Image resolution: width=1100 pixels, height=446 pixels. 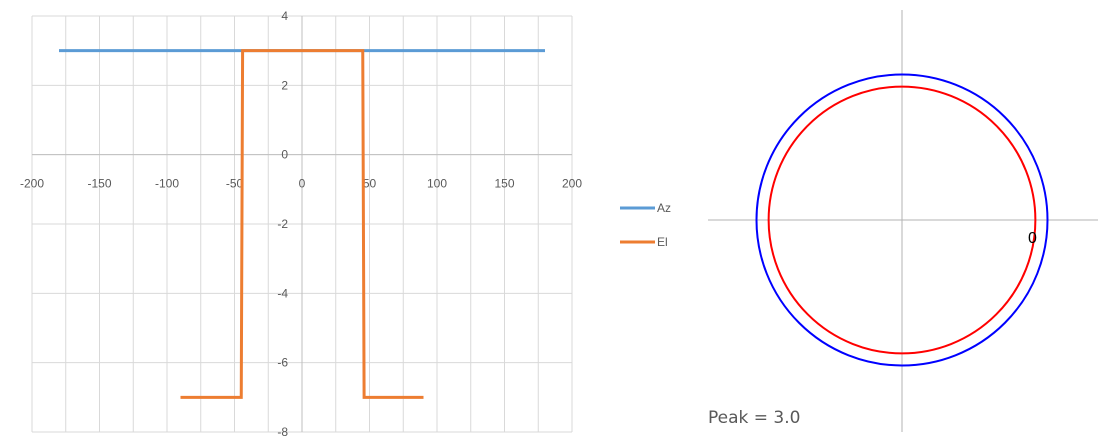 I want to click on y-tick-labels: 4 2 0 -2 -4 -6 -8, so click(x=282, y=224).